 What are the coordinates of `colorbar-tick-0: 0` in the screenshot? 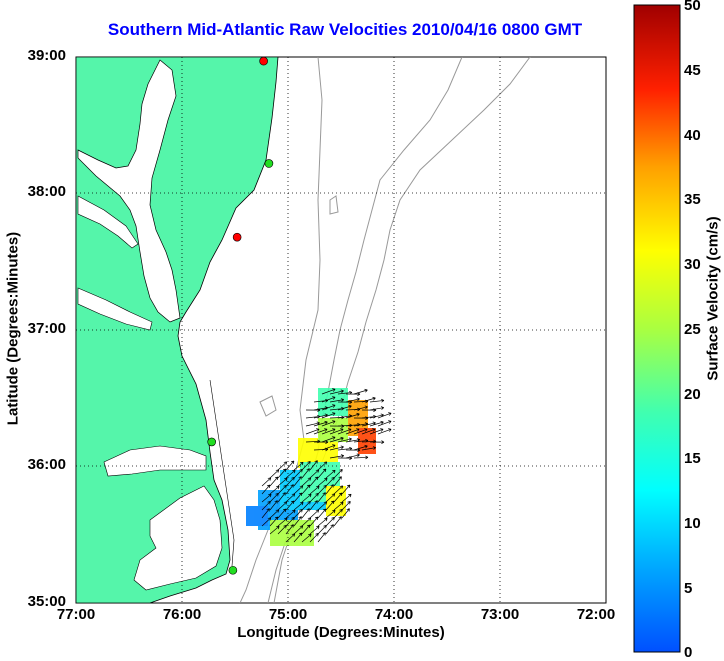 It's located at (688, 652).